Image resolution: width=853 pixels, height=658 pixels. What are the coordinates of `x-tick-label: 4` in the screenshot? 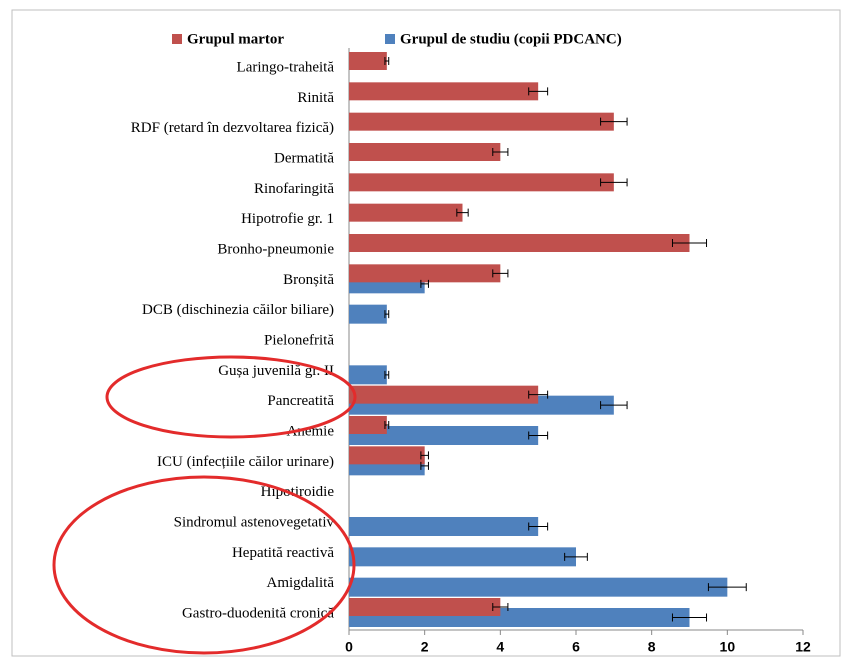 It's located at (500, 647).